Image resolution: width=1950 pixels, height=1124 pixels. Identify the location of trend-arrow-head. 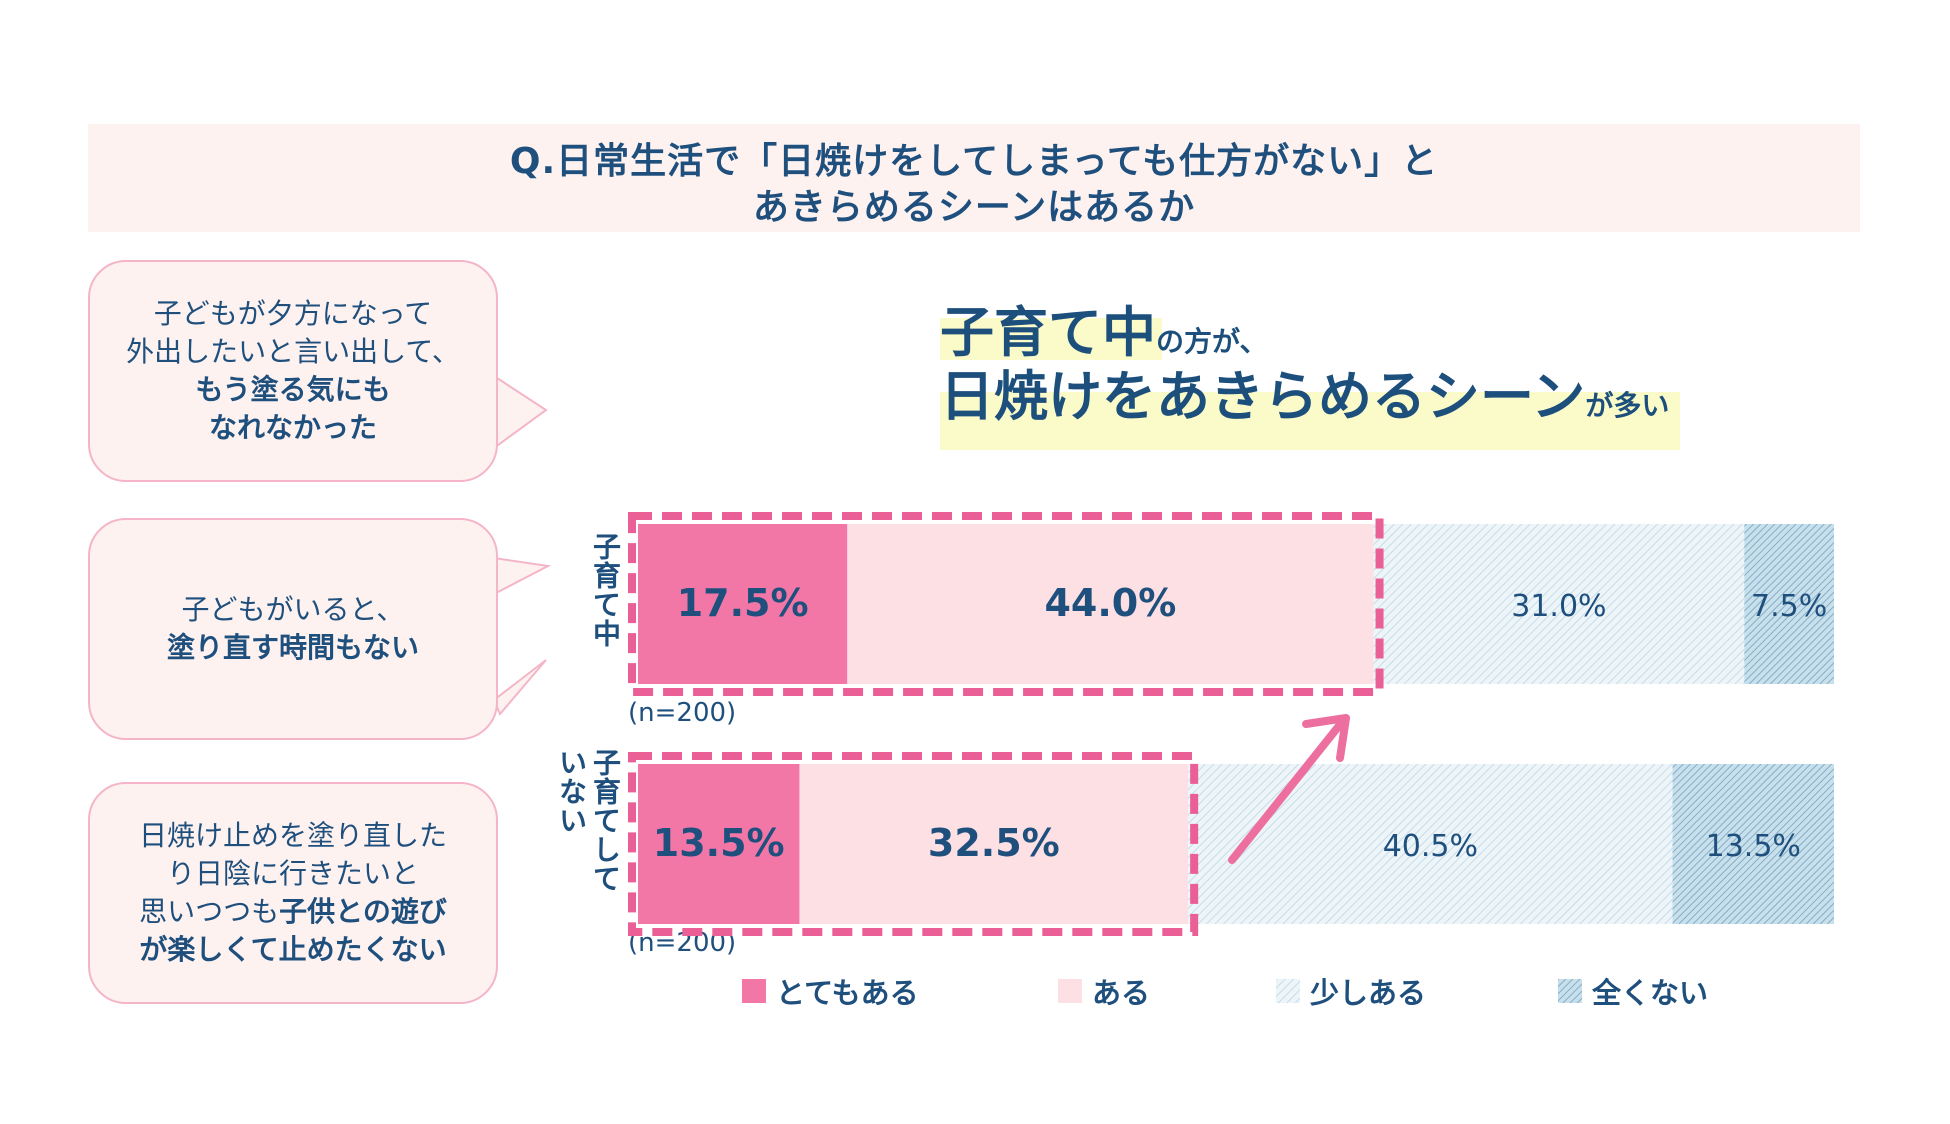
(1326, 738).